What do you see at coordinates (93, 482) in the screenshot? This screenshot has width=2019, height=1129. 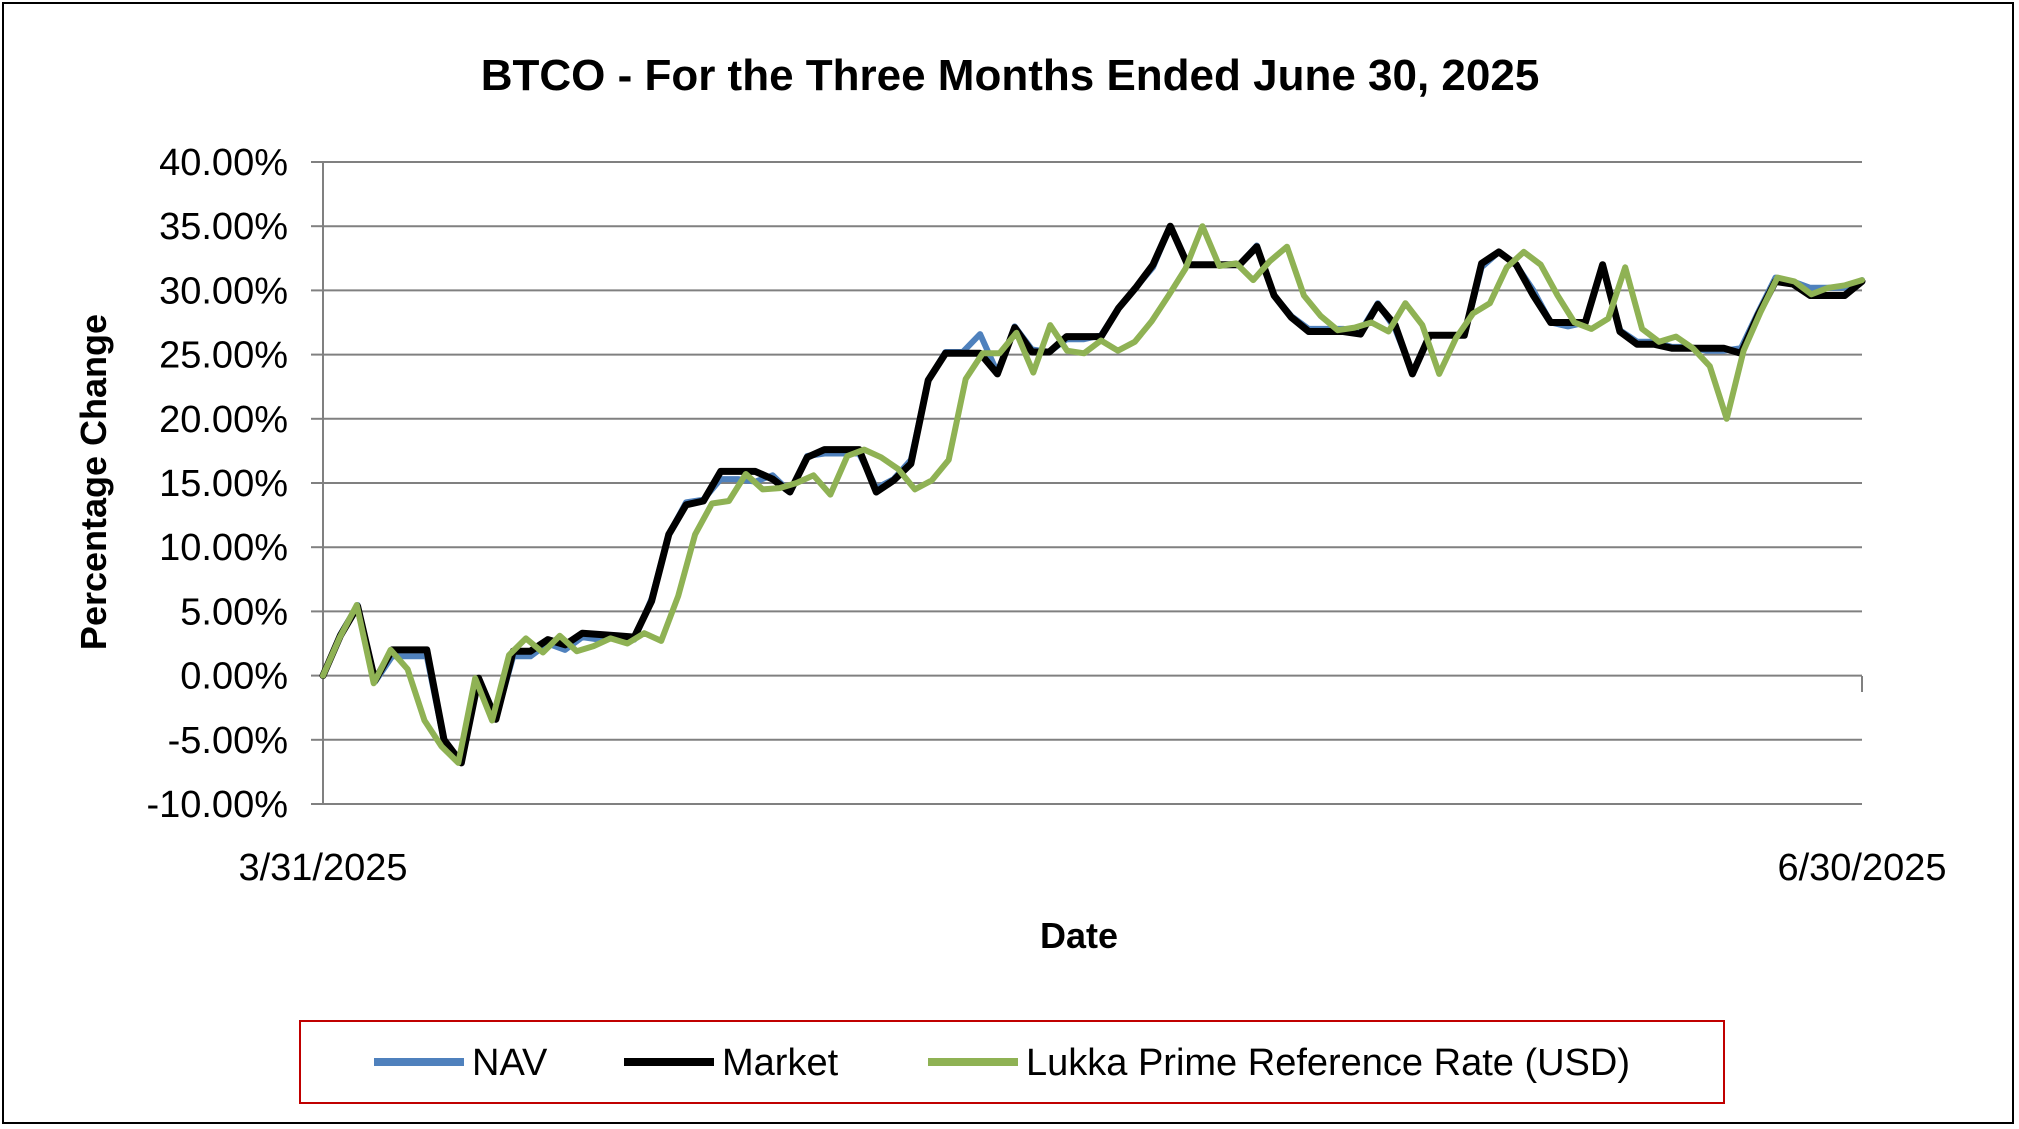 I see `y-axis-title: Percentage Change` at bounding box center [93, 482].